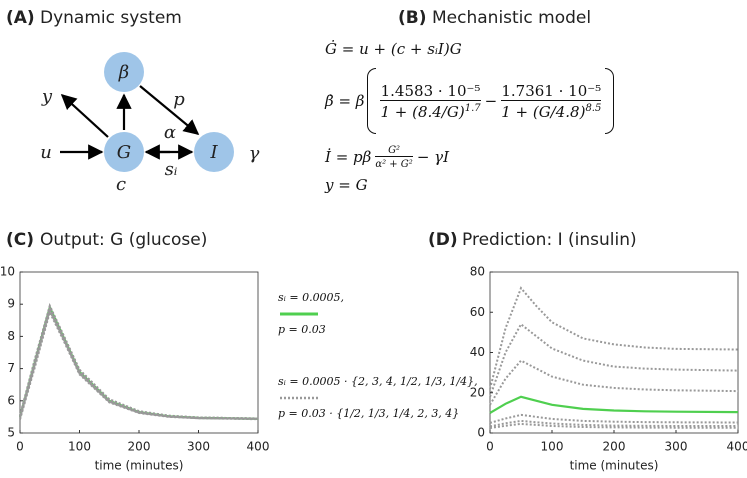  What do you see at coordinates (412, 18) in the screenshot?
I see `panel-label: (B)` at bounding box center [412, 18].